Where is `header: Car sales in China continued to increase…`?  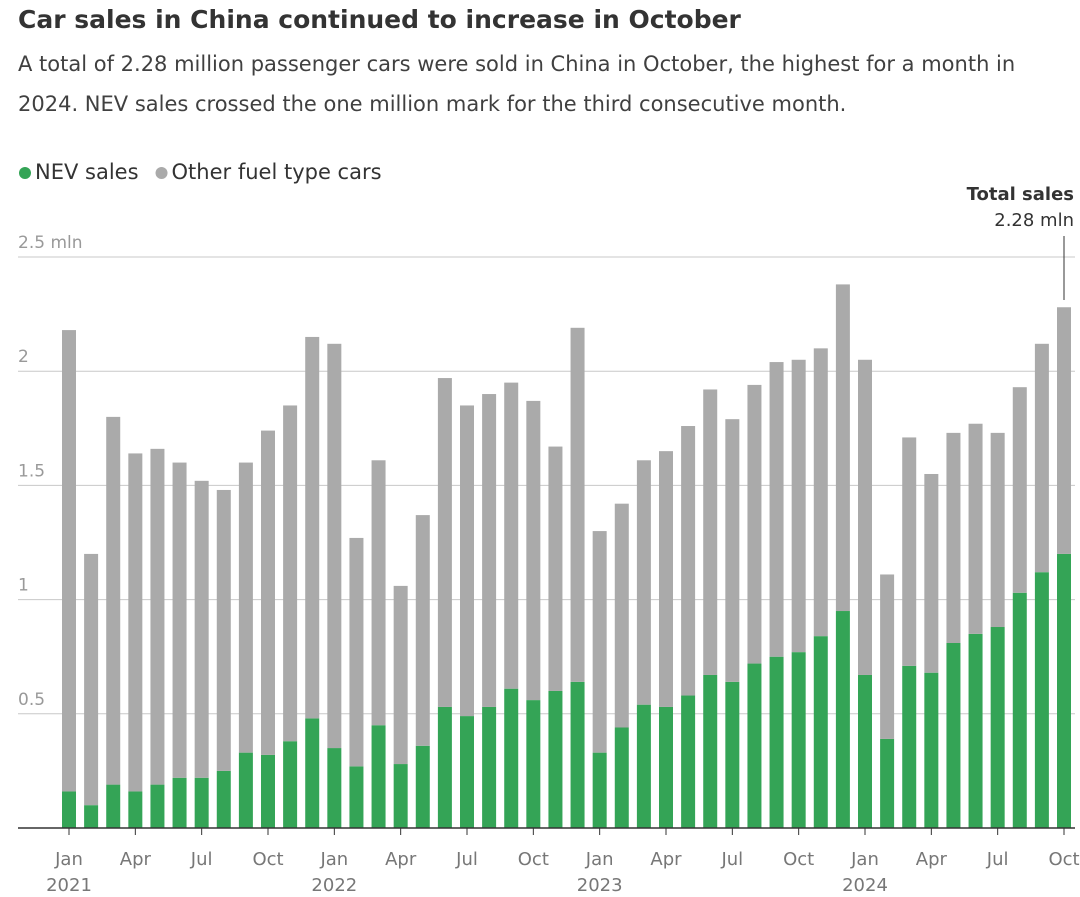
header: Car sales in China continued to increase… is located at coordinates (545, 63).